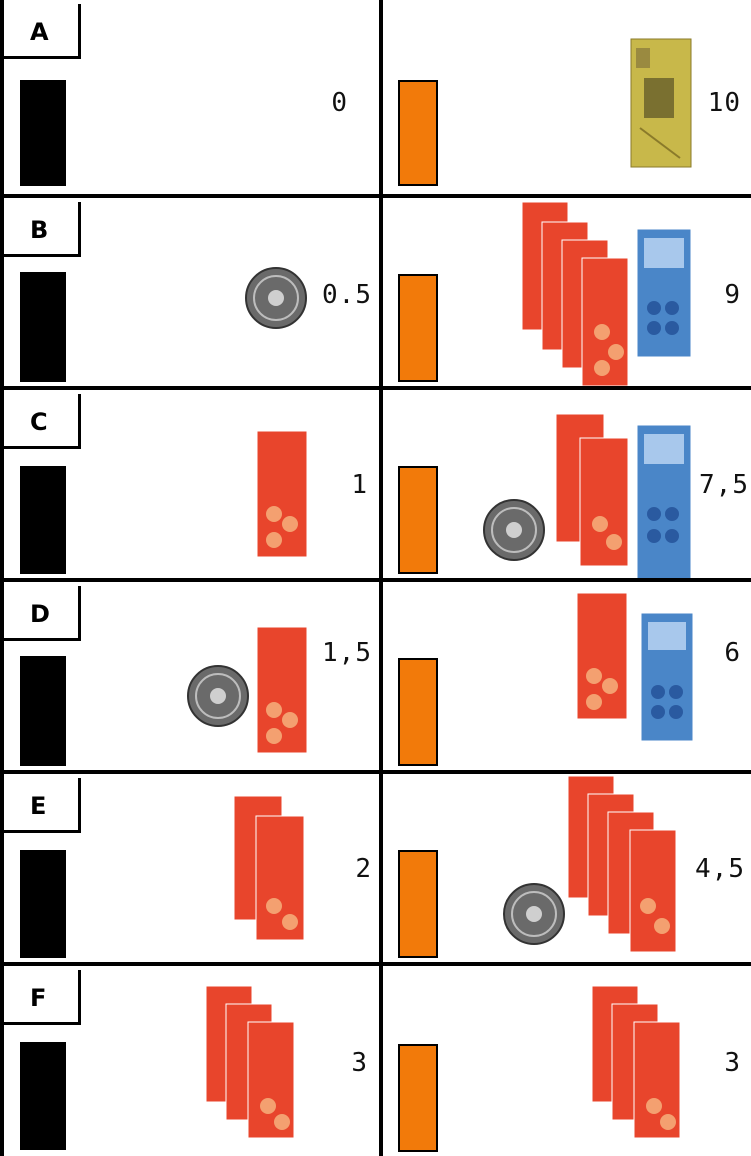 This screenshot has height=1156, width=751. What do you see at coordinates (191, 292) in the screenshot?
I see `option-left-b: B 0.5` at bounding box center [191, 292].